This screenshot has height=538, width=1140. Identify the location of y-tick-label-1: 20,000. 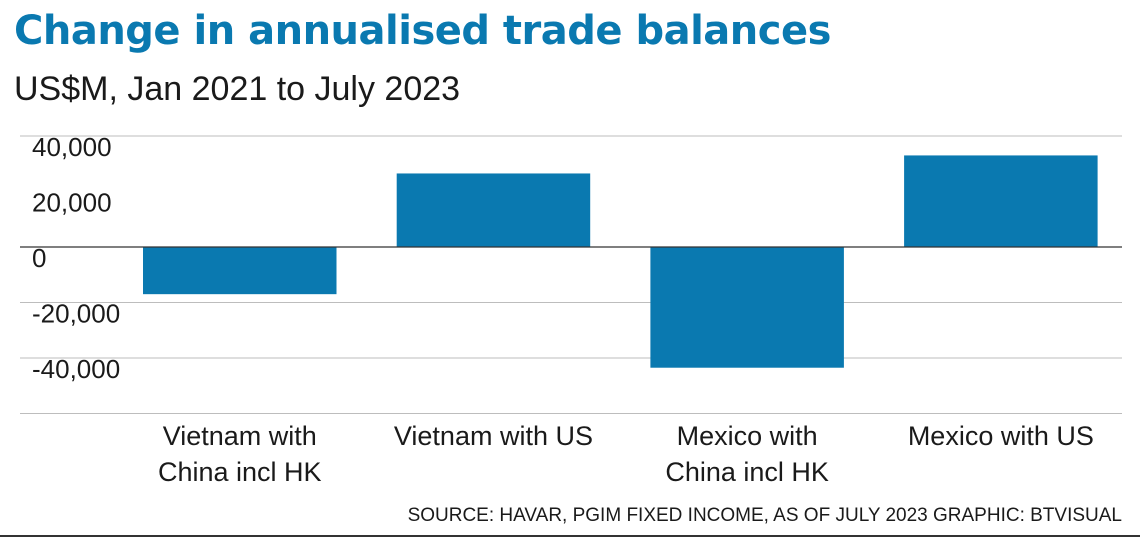
(72, 203).